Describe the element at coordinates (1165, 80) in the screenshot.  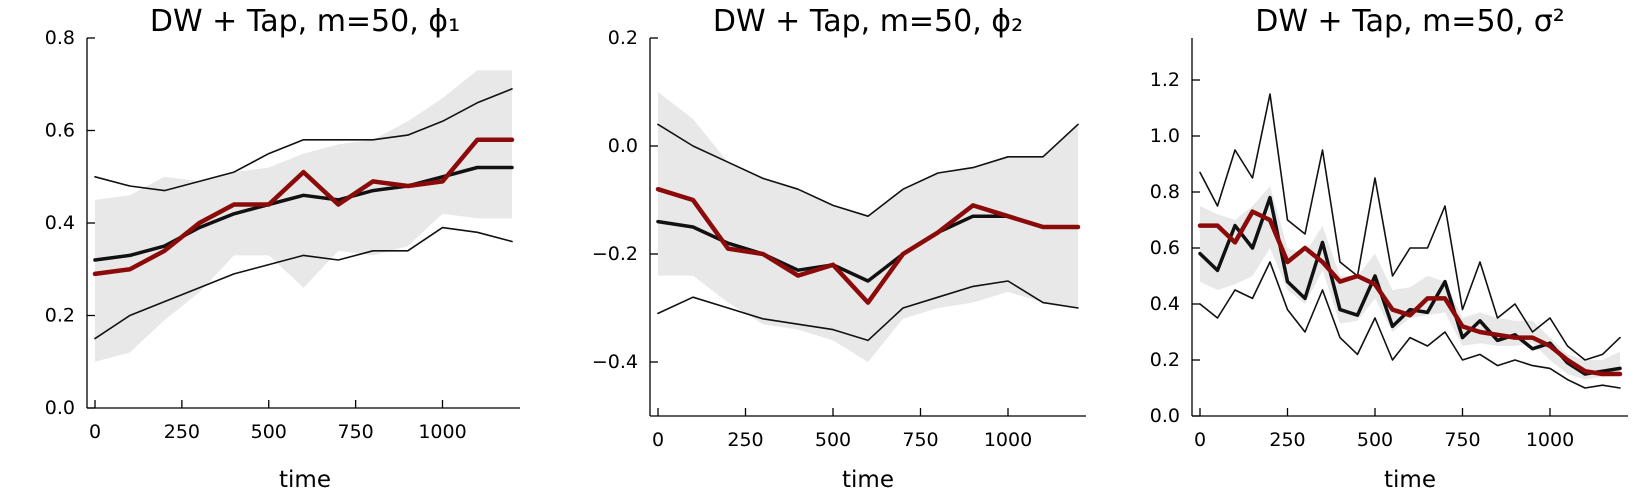
I see `y-tick-label: 1.2` at that location.